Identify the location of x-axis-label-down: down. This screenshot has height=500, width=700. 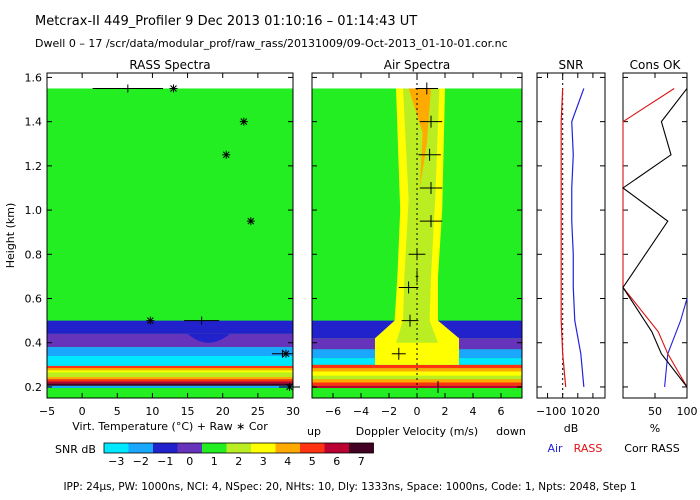
(511, 431).